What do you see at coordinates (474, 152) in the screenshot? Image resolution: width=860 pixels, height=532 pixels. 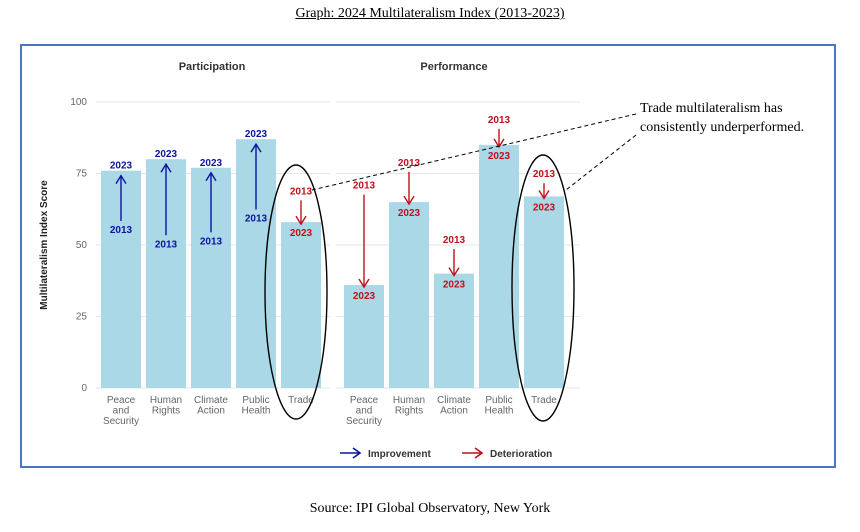 I see `annotation-pointer-participation` at bounding box center [474, 152].